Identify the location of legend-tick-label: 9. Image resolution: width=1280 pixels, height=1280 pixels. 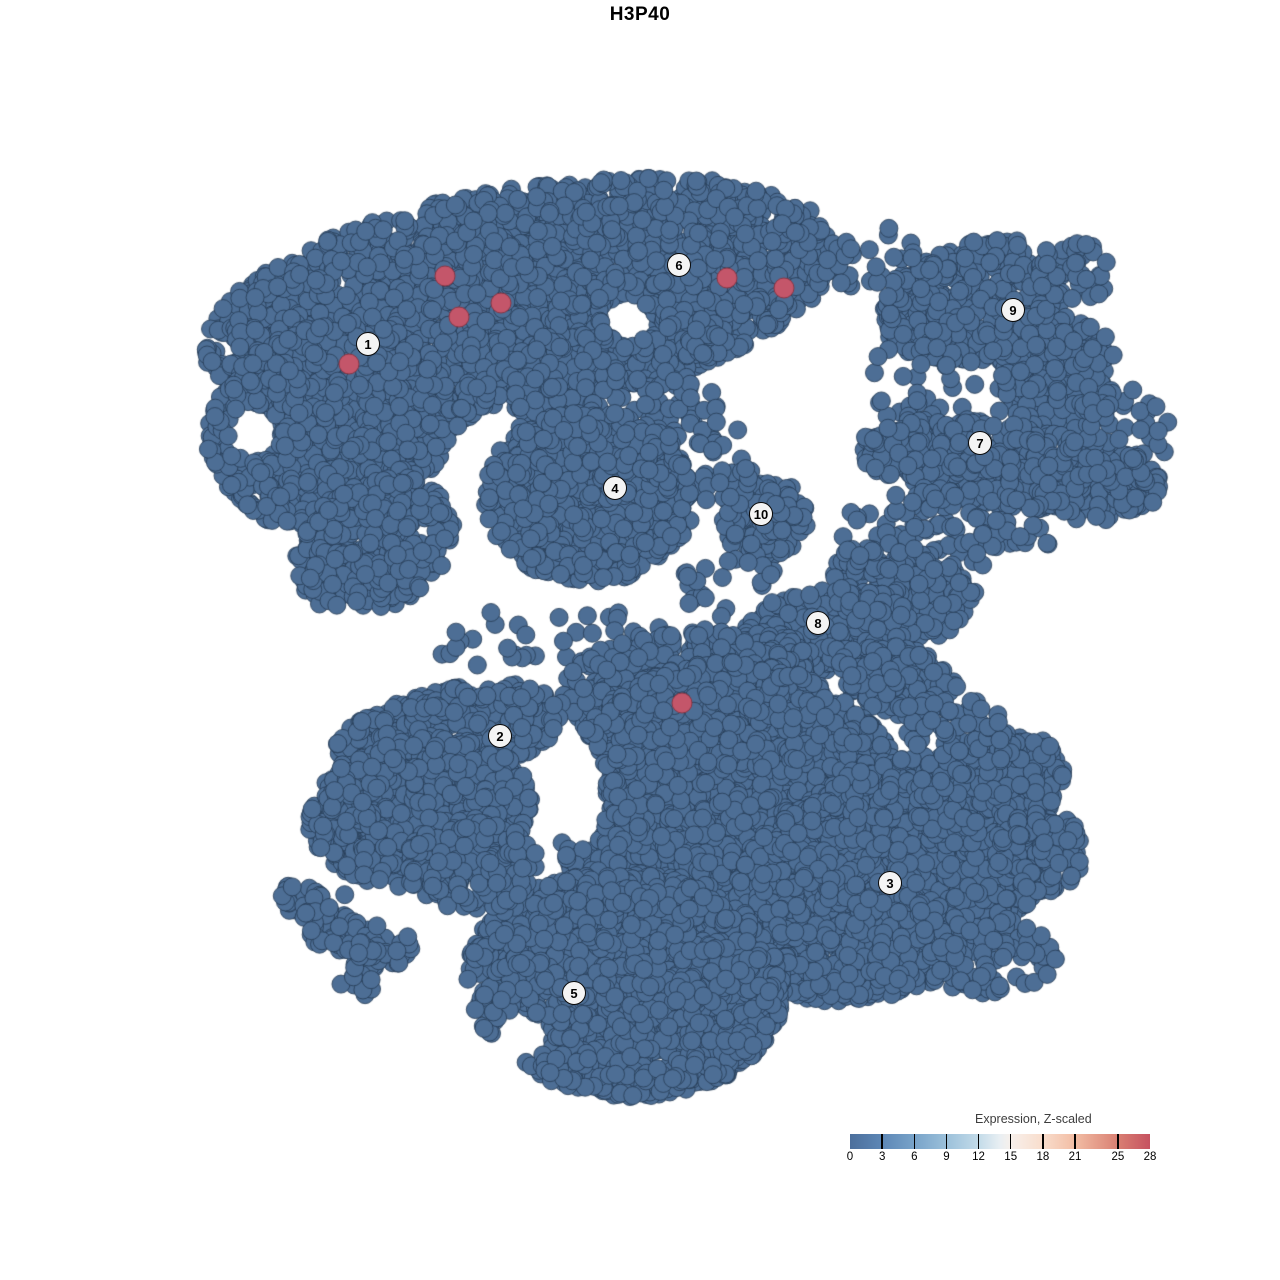
(946, 1157).